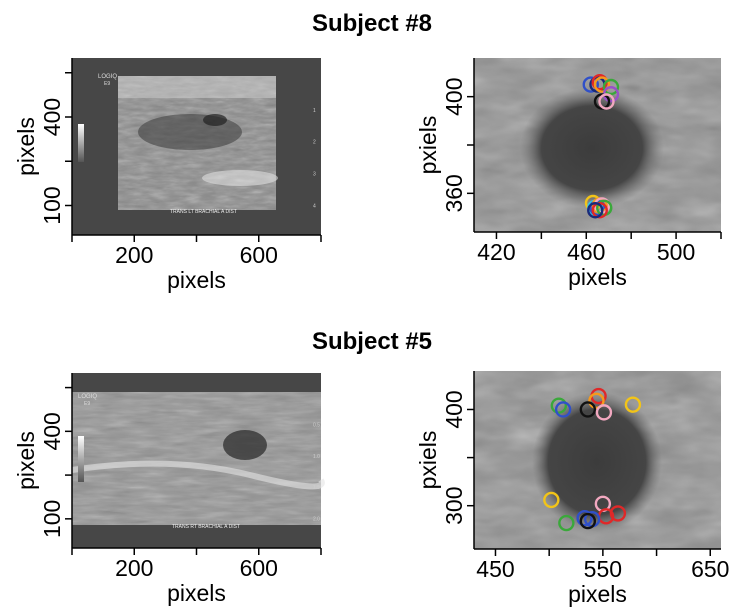 This screenshot has width=744, height=615. Describe the element at coordinates (454, 193) in the screenshot. I see `y-tick-label: 360` at that location.